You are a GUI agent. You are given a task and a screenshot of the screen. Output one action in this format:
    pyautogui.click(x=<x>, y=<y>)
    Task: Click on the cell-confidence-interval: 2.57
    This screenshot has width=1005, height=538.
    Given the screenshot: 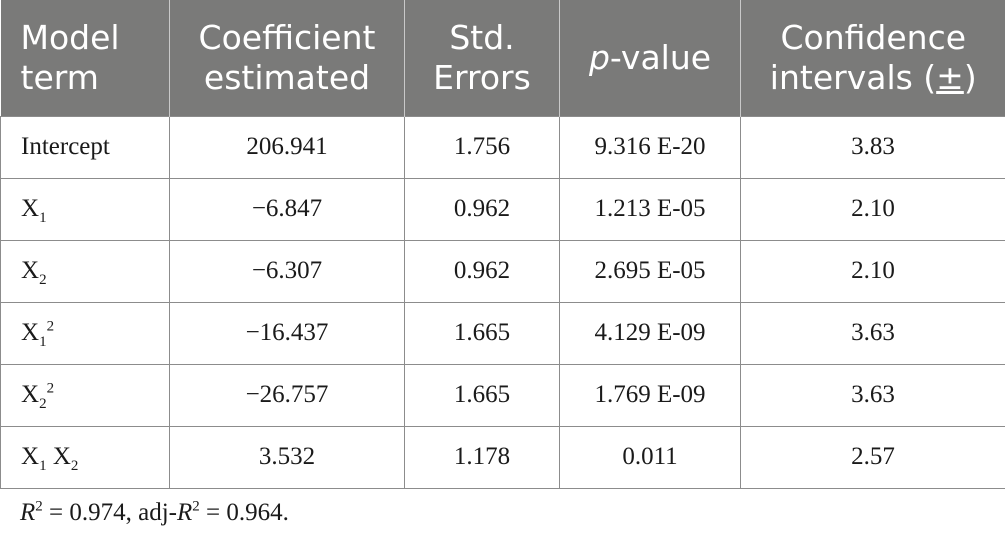 What is the action you would take?
    pyautogui.click(x=872, y=457)
    